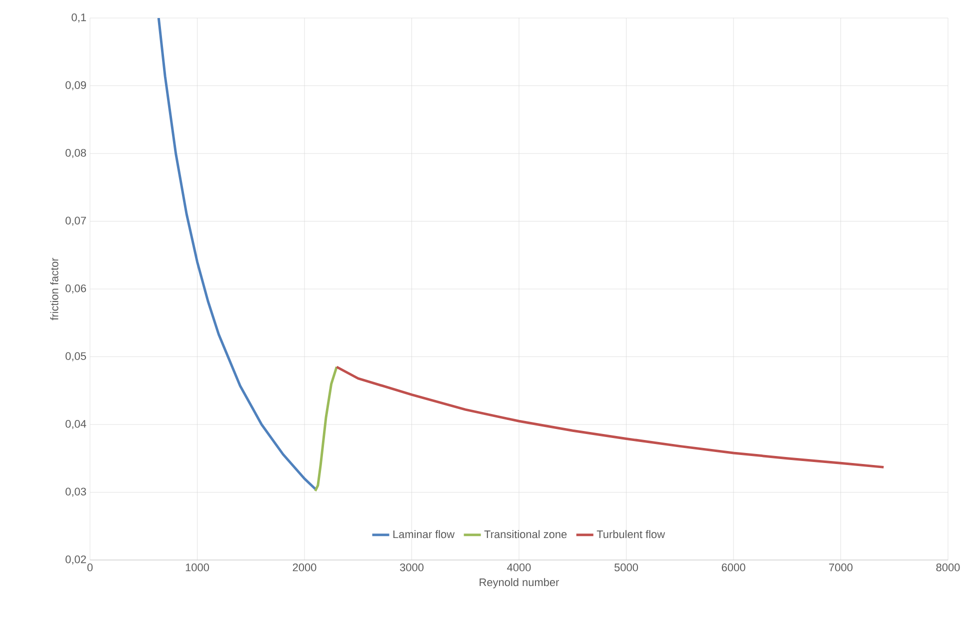  Describe the element at coordinates (76, 289) in the screenshot. I see `y-tick-label: 0,06` at that location.